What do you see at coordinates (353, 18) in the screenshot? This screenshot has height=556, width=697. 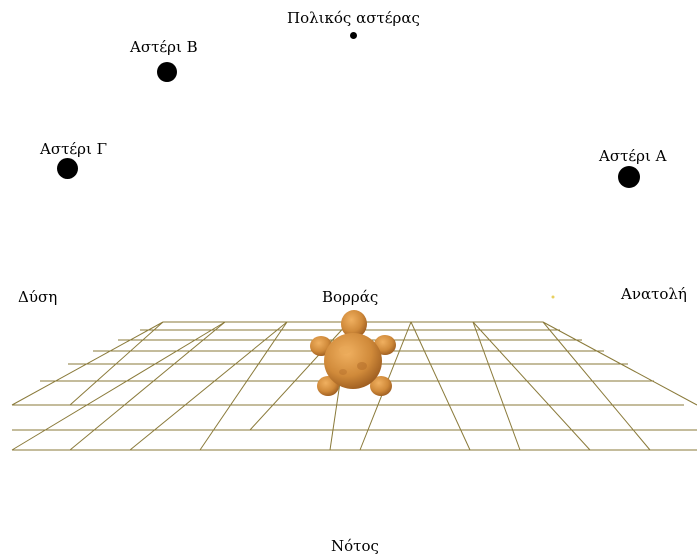 I see `label-polaris: Πολικός αστέρας` at bounding box center [353, 18].